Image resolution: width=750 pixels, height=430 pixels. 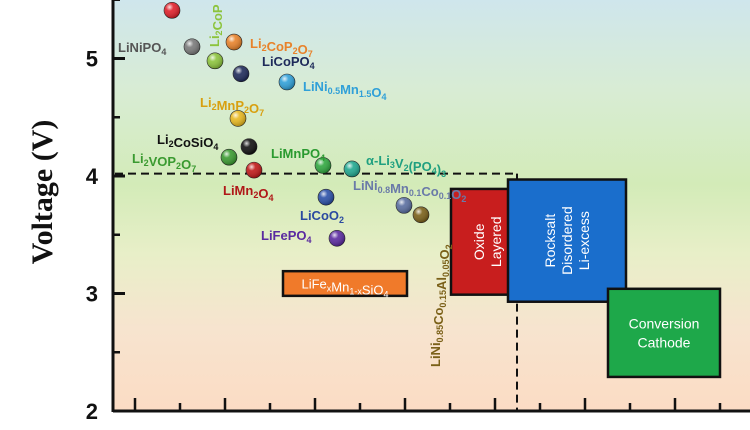 What do you see at coordinates (550, 241) in the screenshot?
I see `region-label-line: Rocksalt` at bounding box center [550, 241].